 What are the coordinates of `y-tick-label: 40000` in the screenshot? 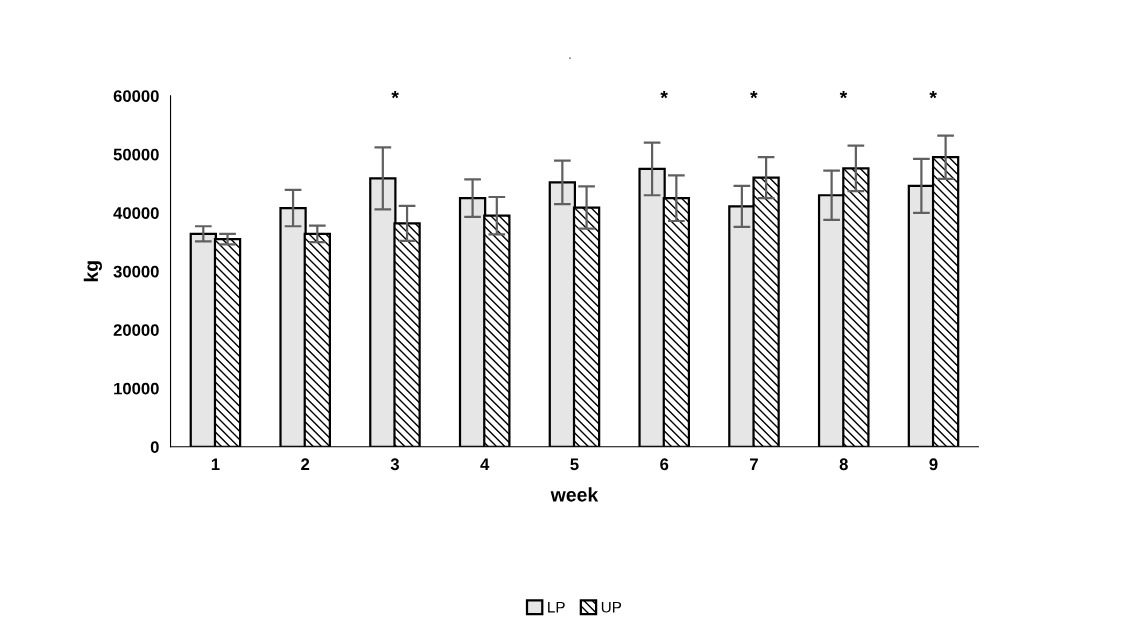 It's located at (136, 213).